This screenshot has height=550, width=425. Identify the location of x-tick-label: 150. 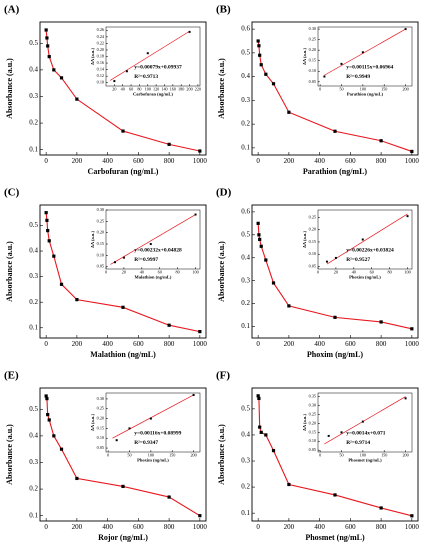
(384, 89).